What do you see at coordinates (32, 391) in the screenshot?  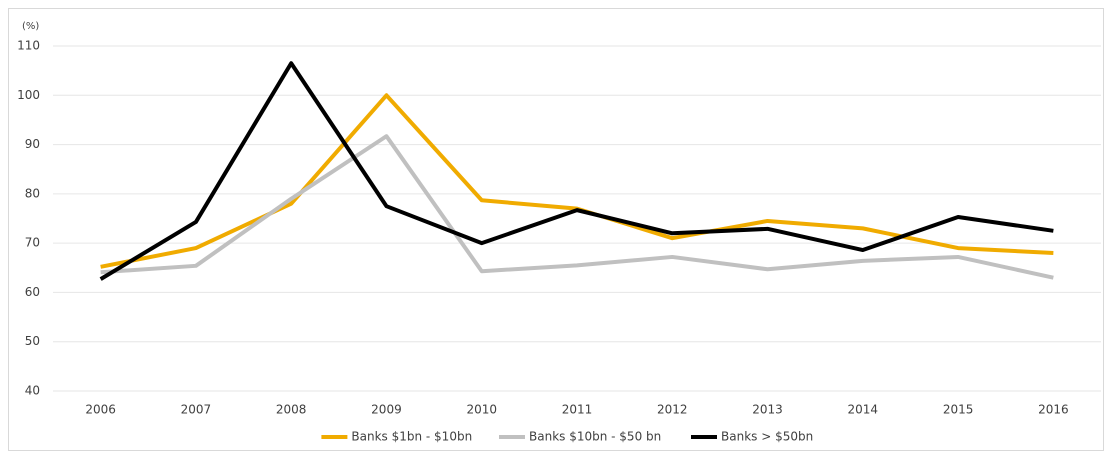 I see `y-tick-label: 40` at bounding box center [32, 391].